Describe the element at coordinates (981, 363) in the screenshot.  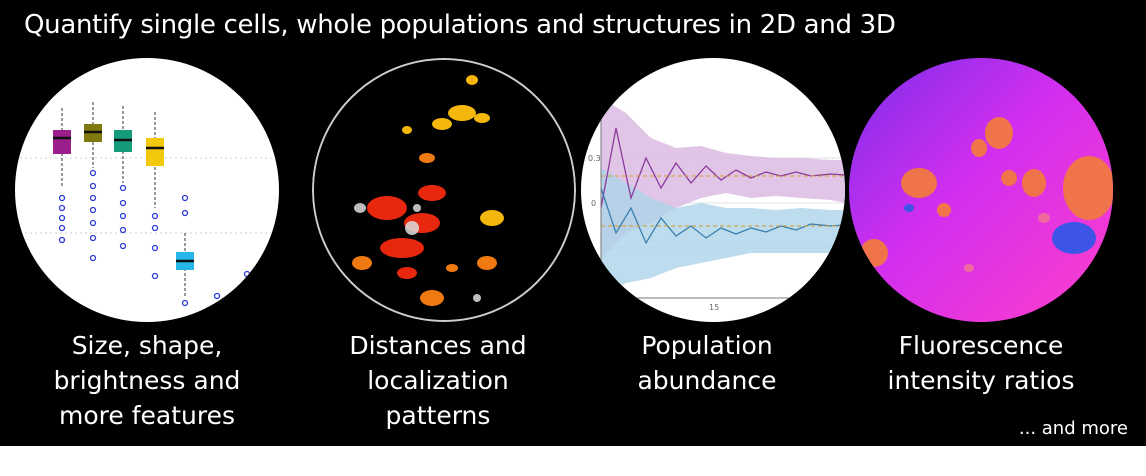
I see `caption-fluorescence: Fluorescence intensity ratios` at that location.